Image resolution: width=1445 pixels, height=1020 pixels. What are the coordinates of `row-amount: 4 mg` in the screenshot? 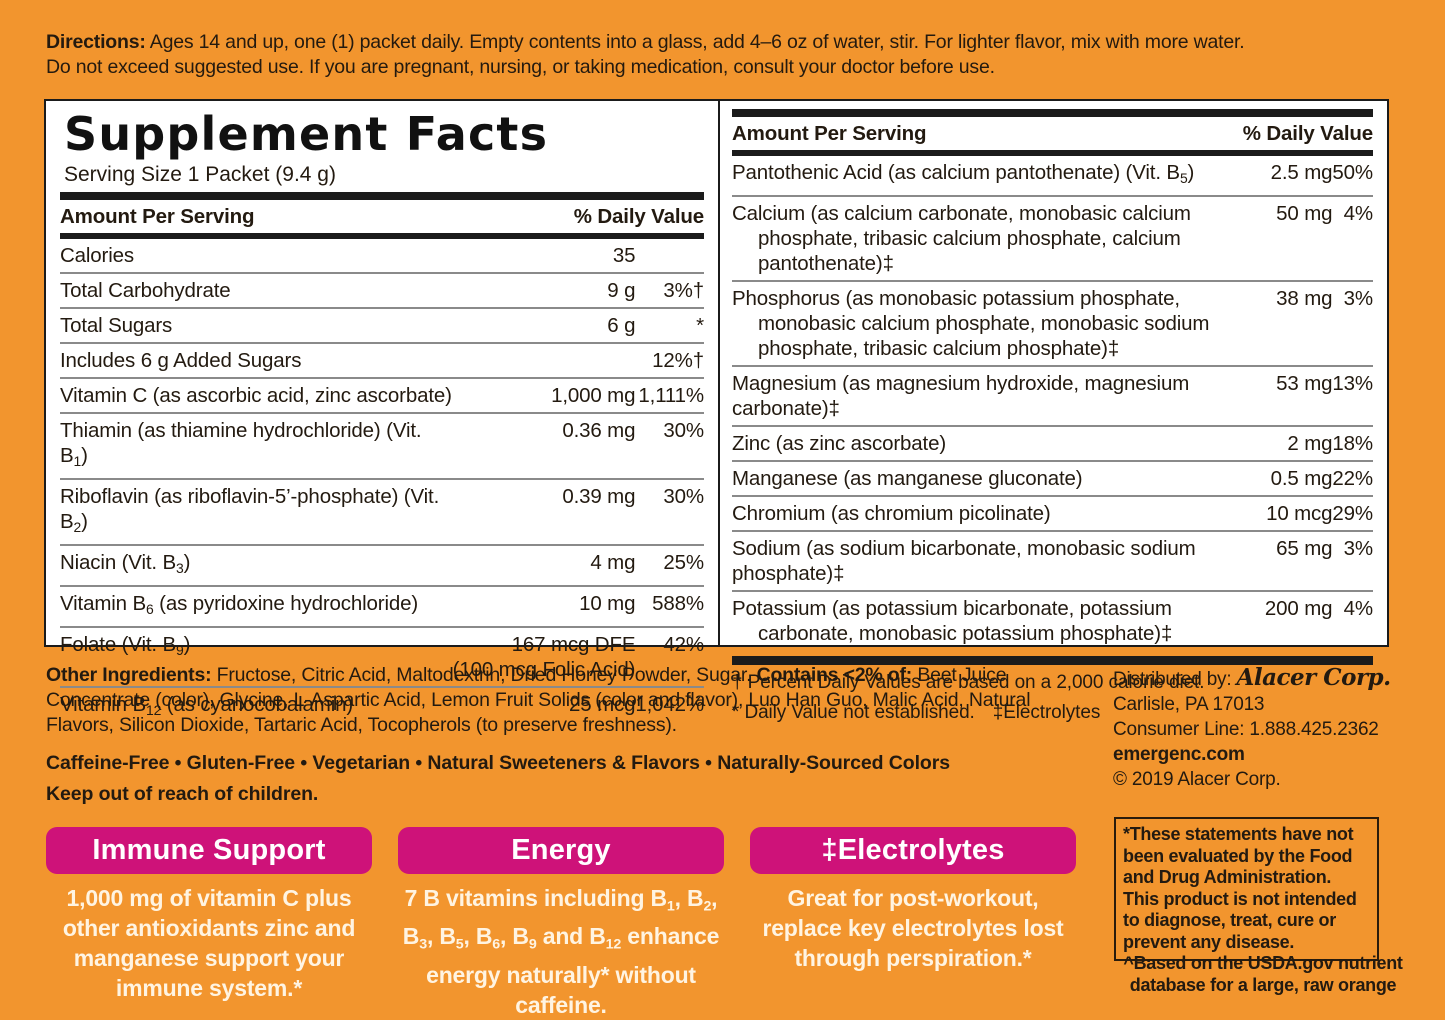 It's located at (613, 562).